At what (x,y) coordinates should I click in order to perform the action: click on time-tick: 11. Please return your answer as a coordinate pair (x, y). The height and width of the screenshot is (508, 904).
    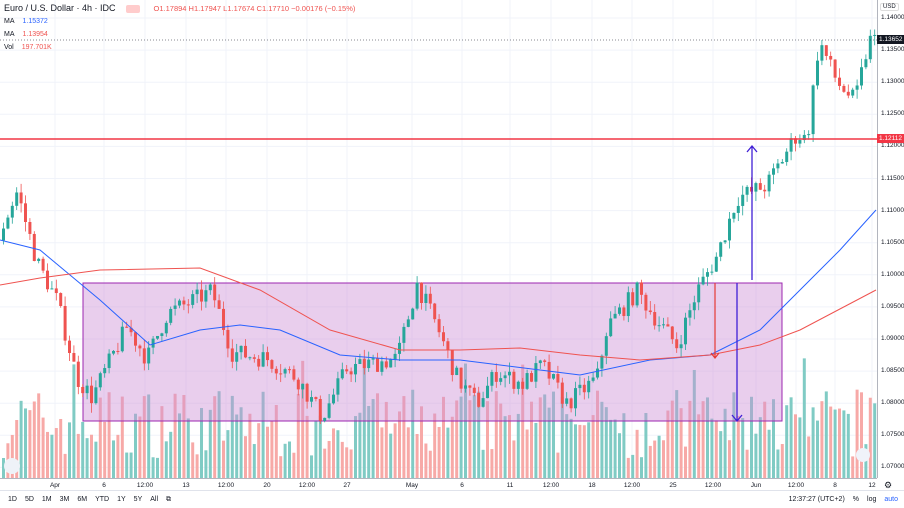
    Looking at the image, I should click on (510, 485).